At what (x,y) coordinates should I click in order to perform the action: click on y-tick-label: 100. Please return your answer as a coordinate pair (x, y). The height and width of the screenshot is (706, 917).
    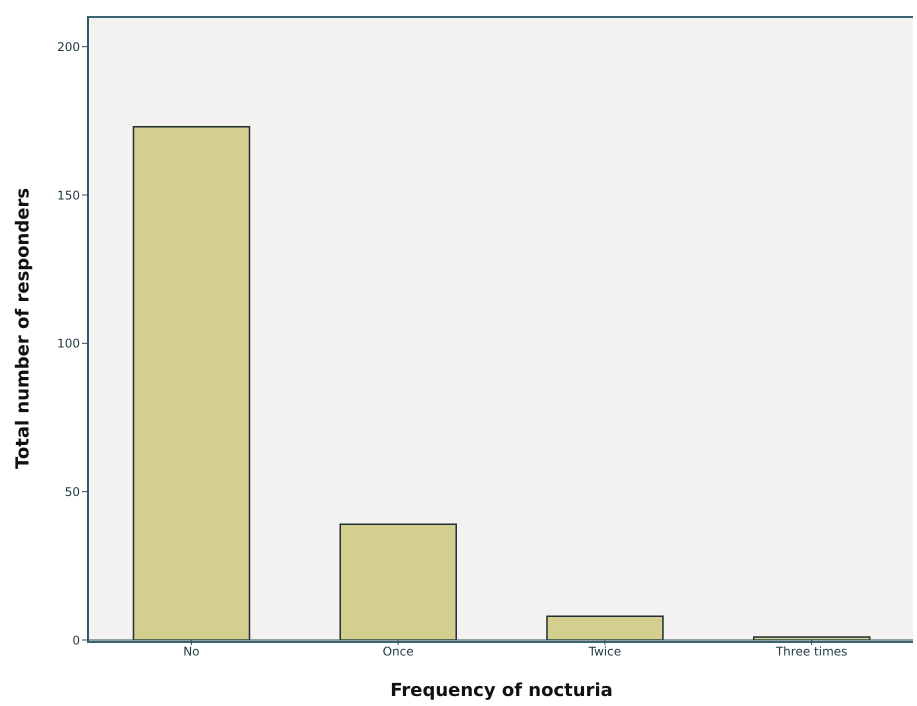
    Looking at the image, I should click on (68, 343).